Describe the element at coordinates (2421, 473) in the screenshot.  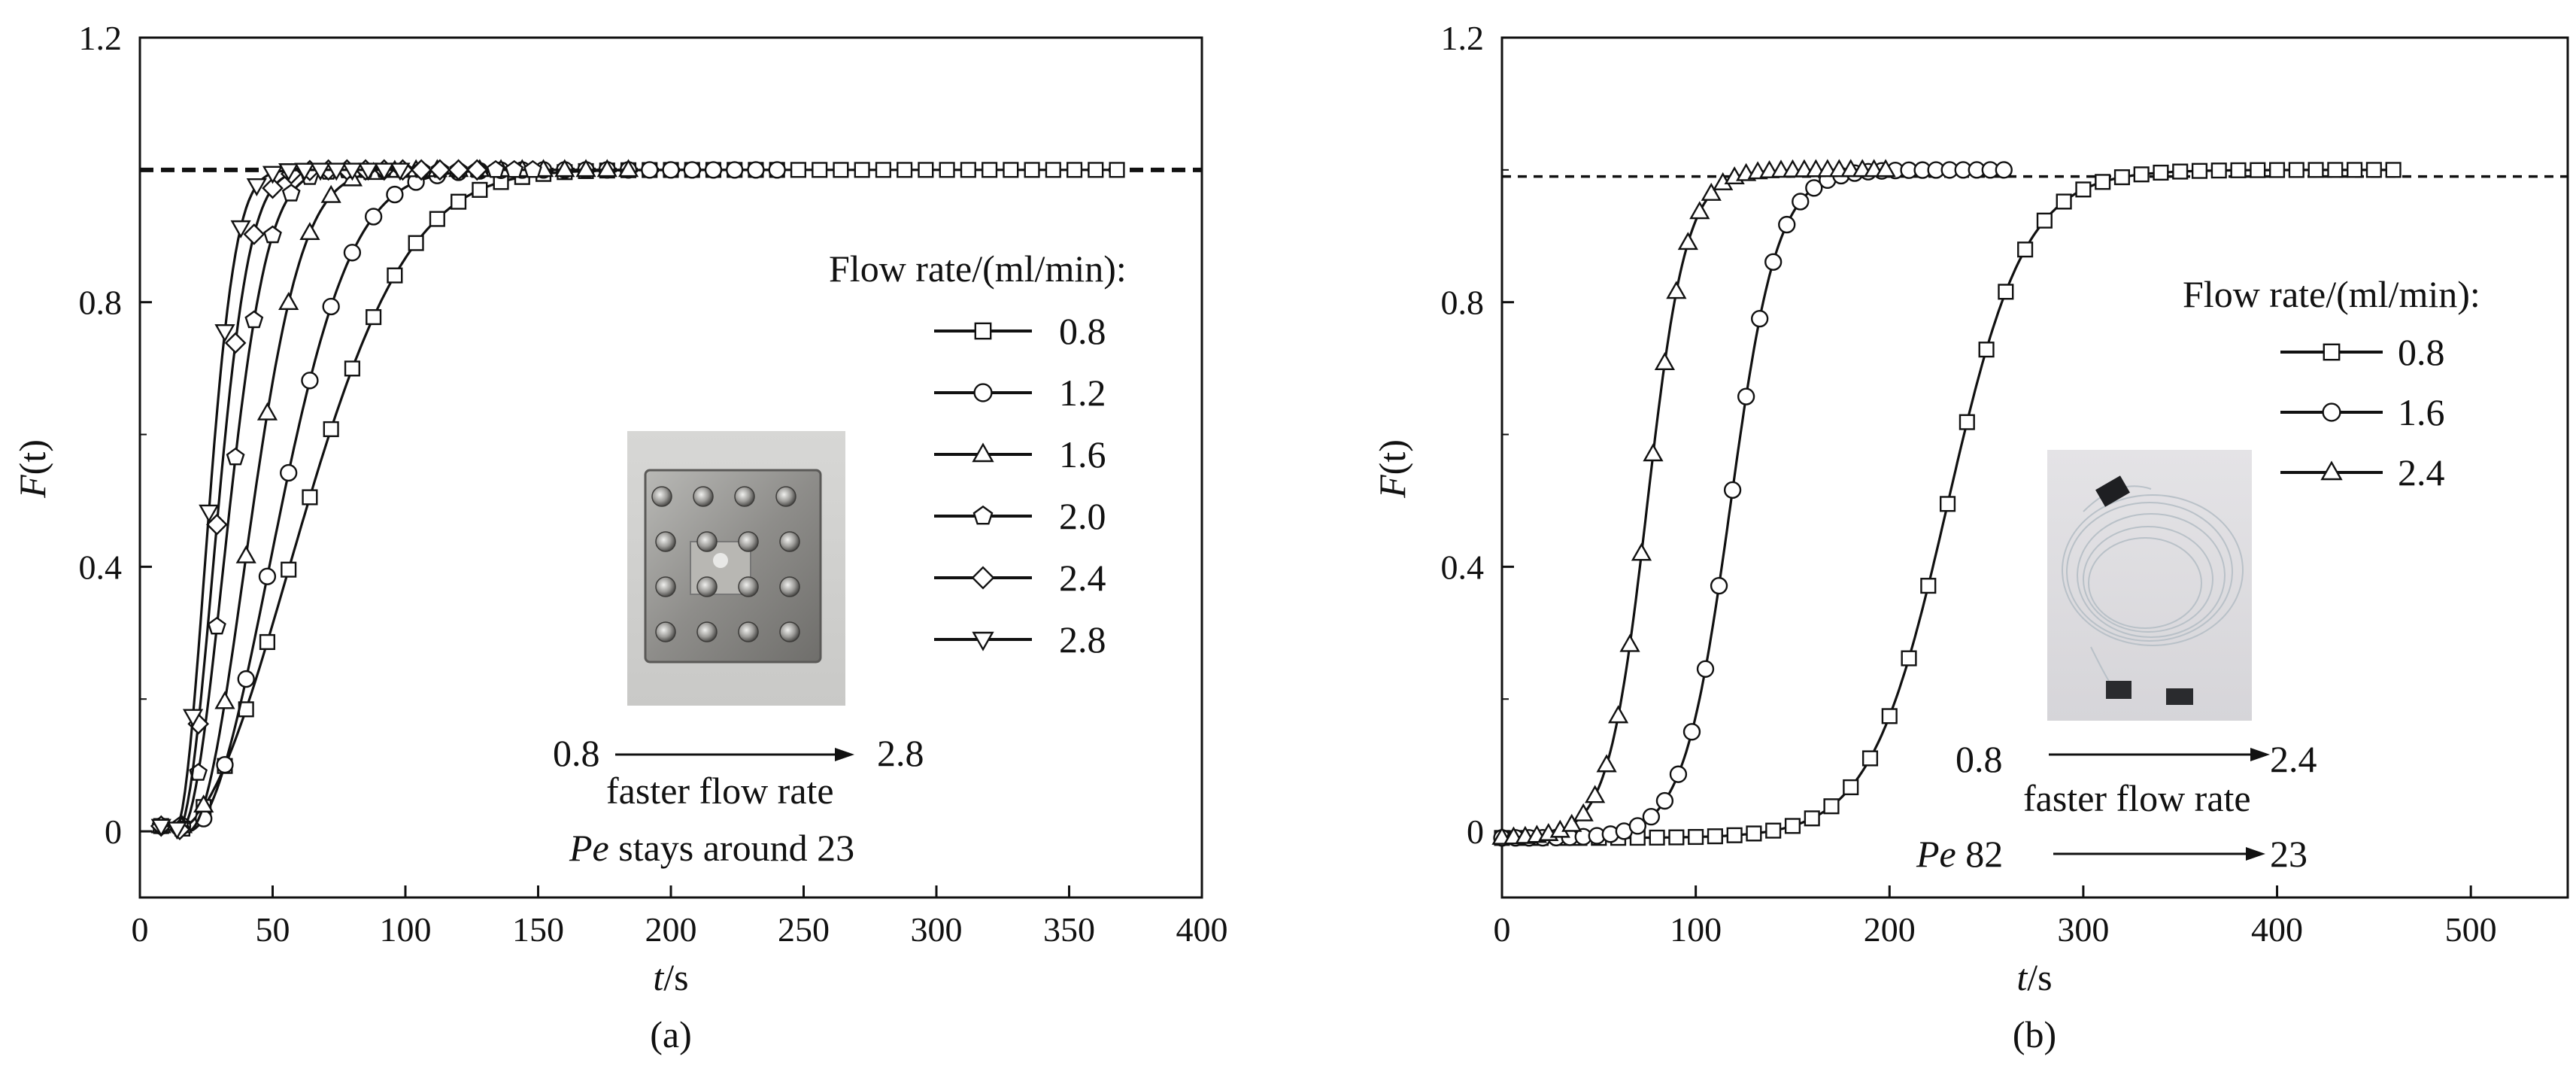
I see `legend-label: 2.4` at that location.